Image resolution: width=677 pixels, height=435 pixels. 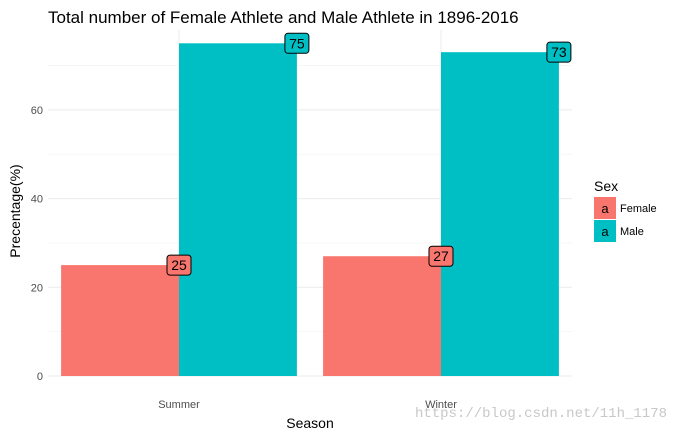 What do you see at coordinates (120, 320) in the screenshot?
I see `bar-female-summer` at bounding box center [120, 320].